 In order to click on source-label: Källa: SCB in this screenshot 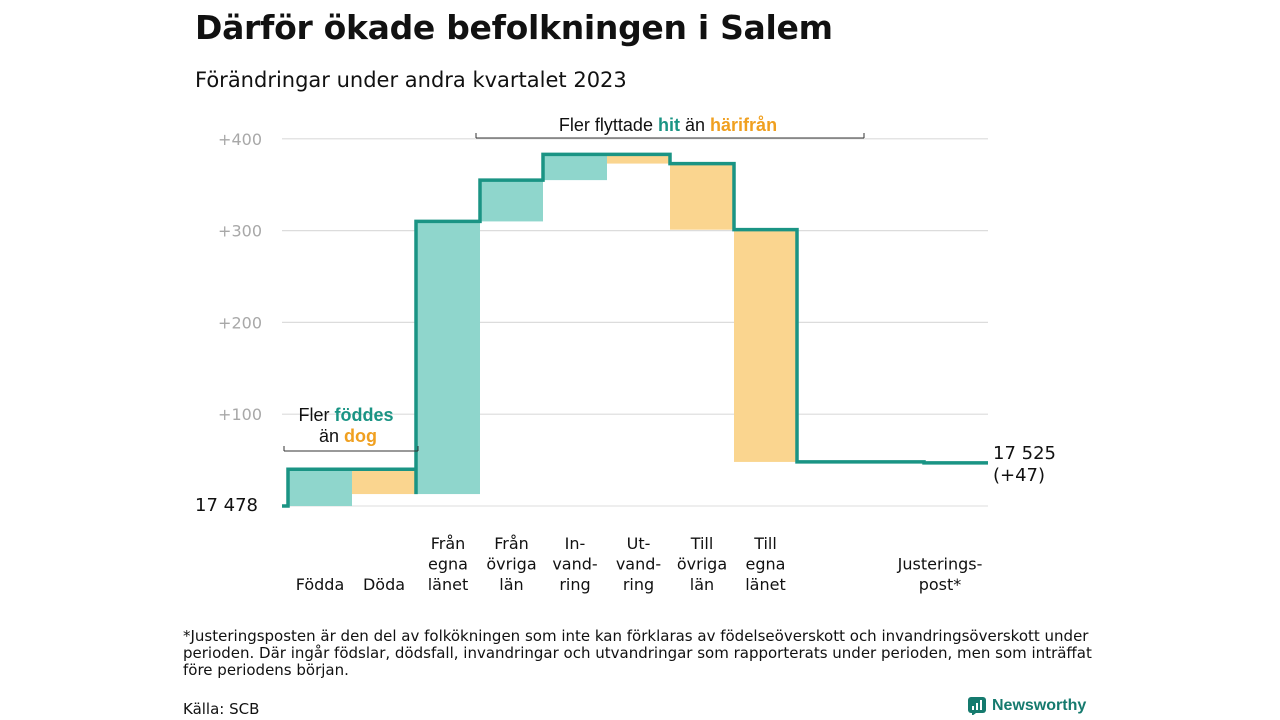, I will do `click(221, 709)`.